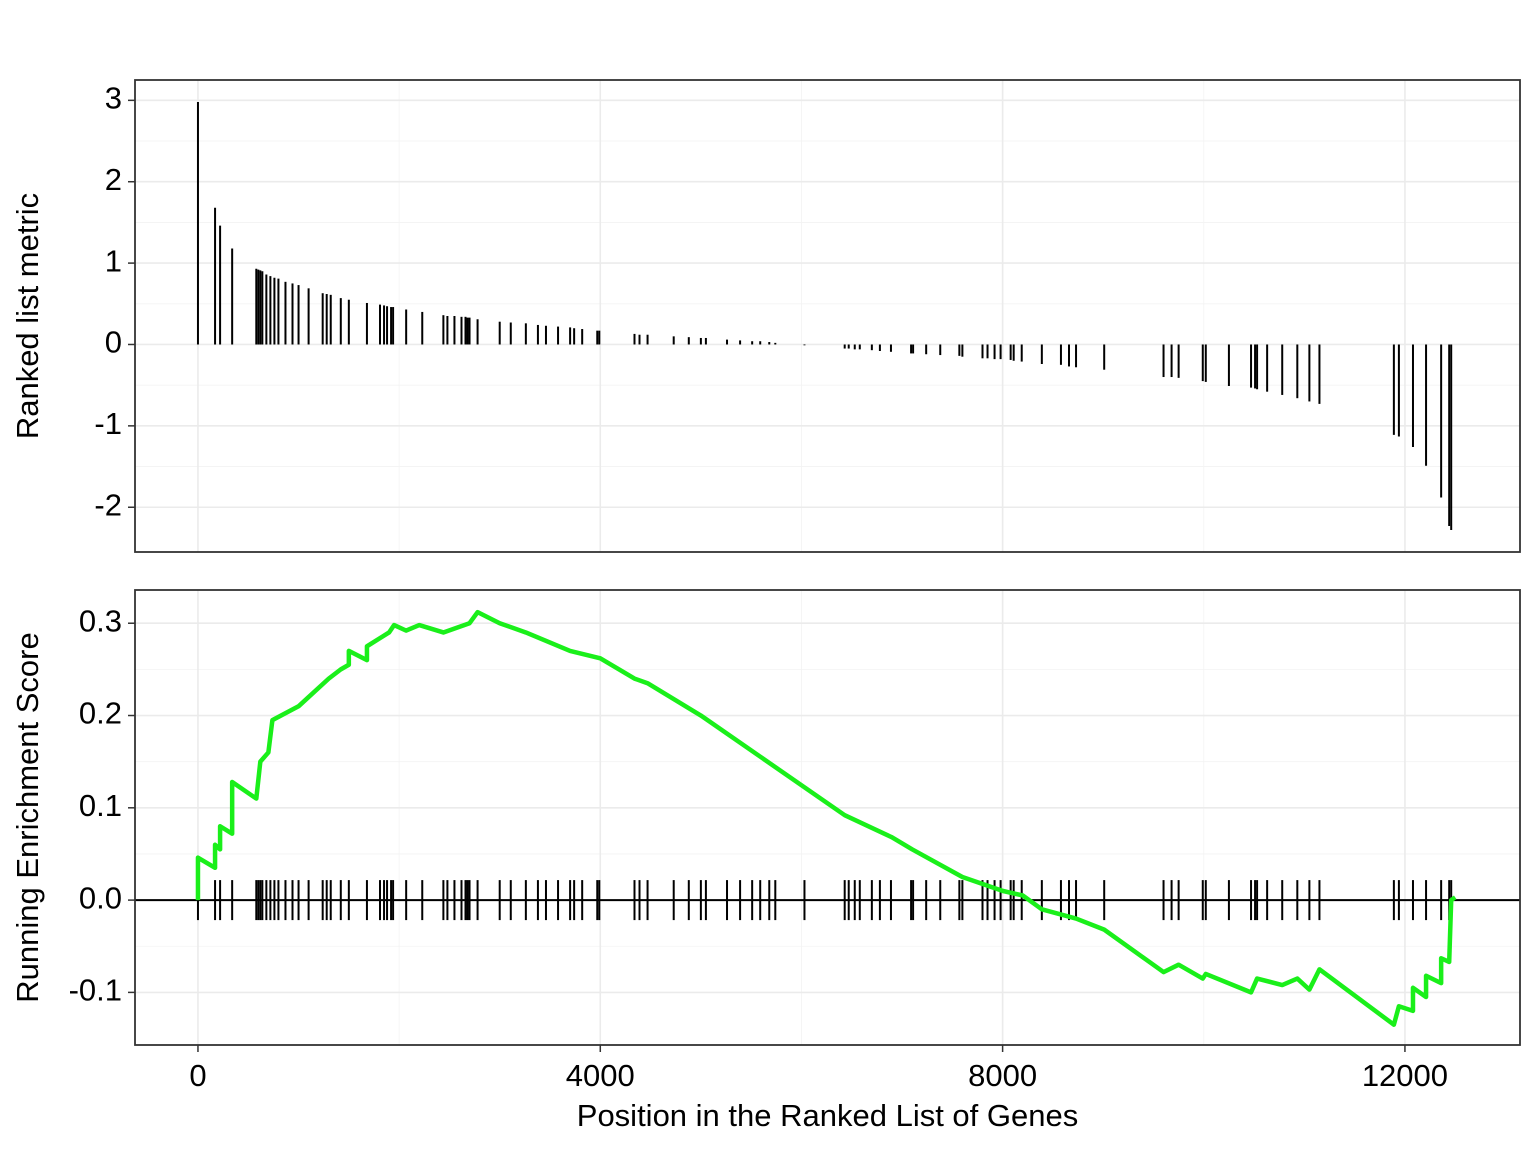 The height and width of the screenshot is (1152, 1536). What do you see at coordinates (197, 1075) in the screenshot?
I see `x-tick-label: 0` at bounding box center [197, 1075].